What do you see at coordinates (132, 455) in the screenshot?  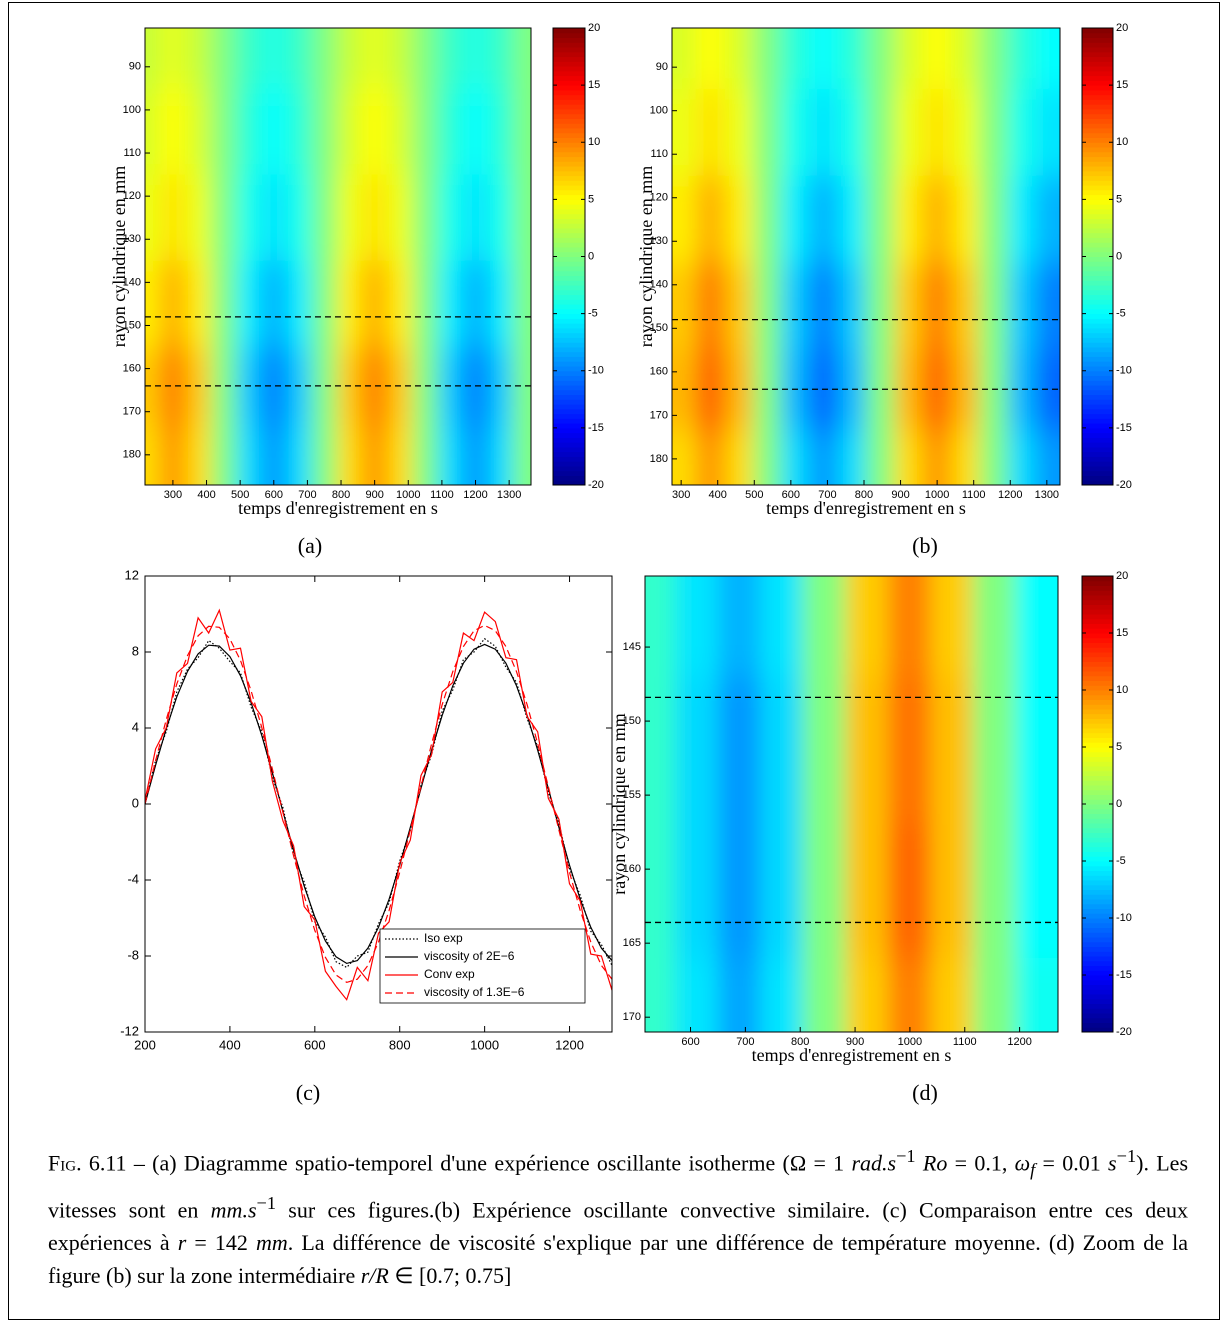 I see `y-tick-label: 180` at bounding box center [132, 455].